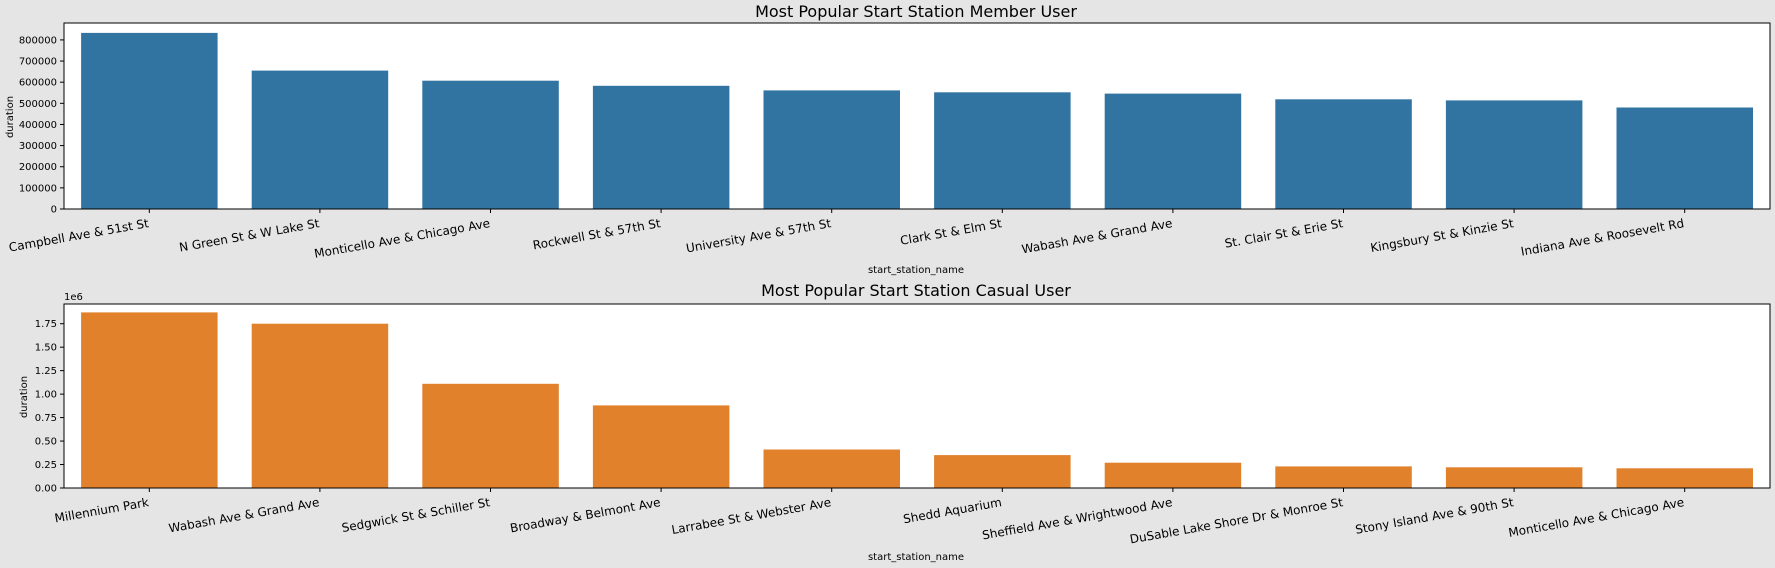 Image resolution: width=1775 pixels, height=568 pixels. I want to click on y-tick-label: 800000, so click(38, 40).